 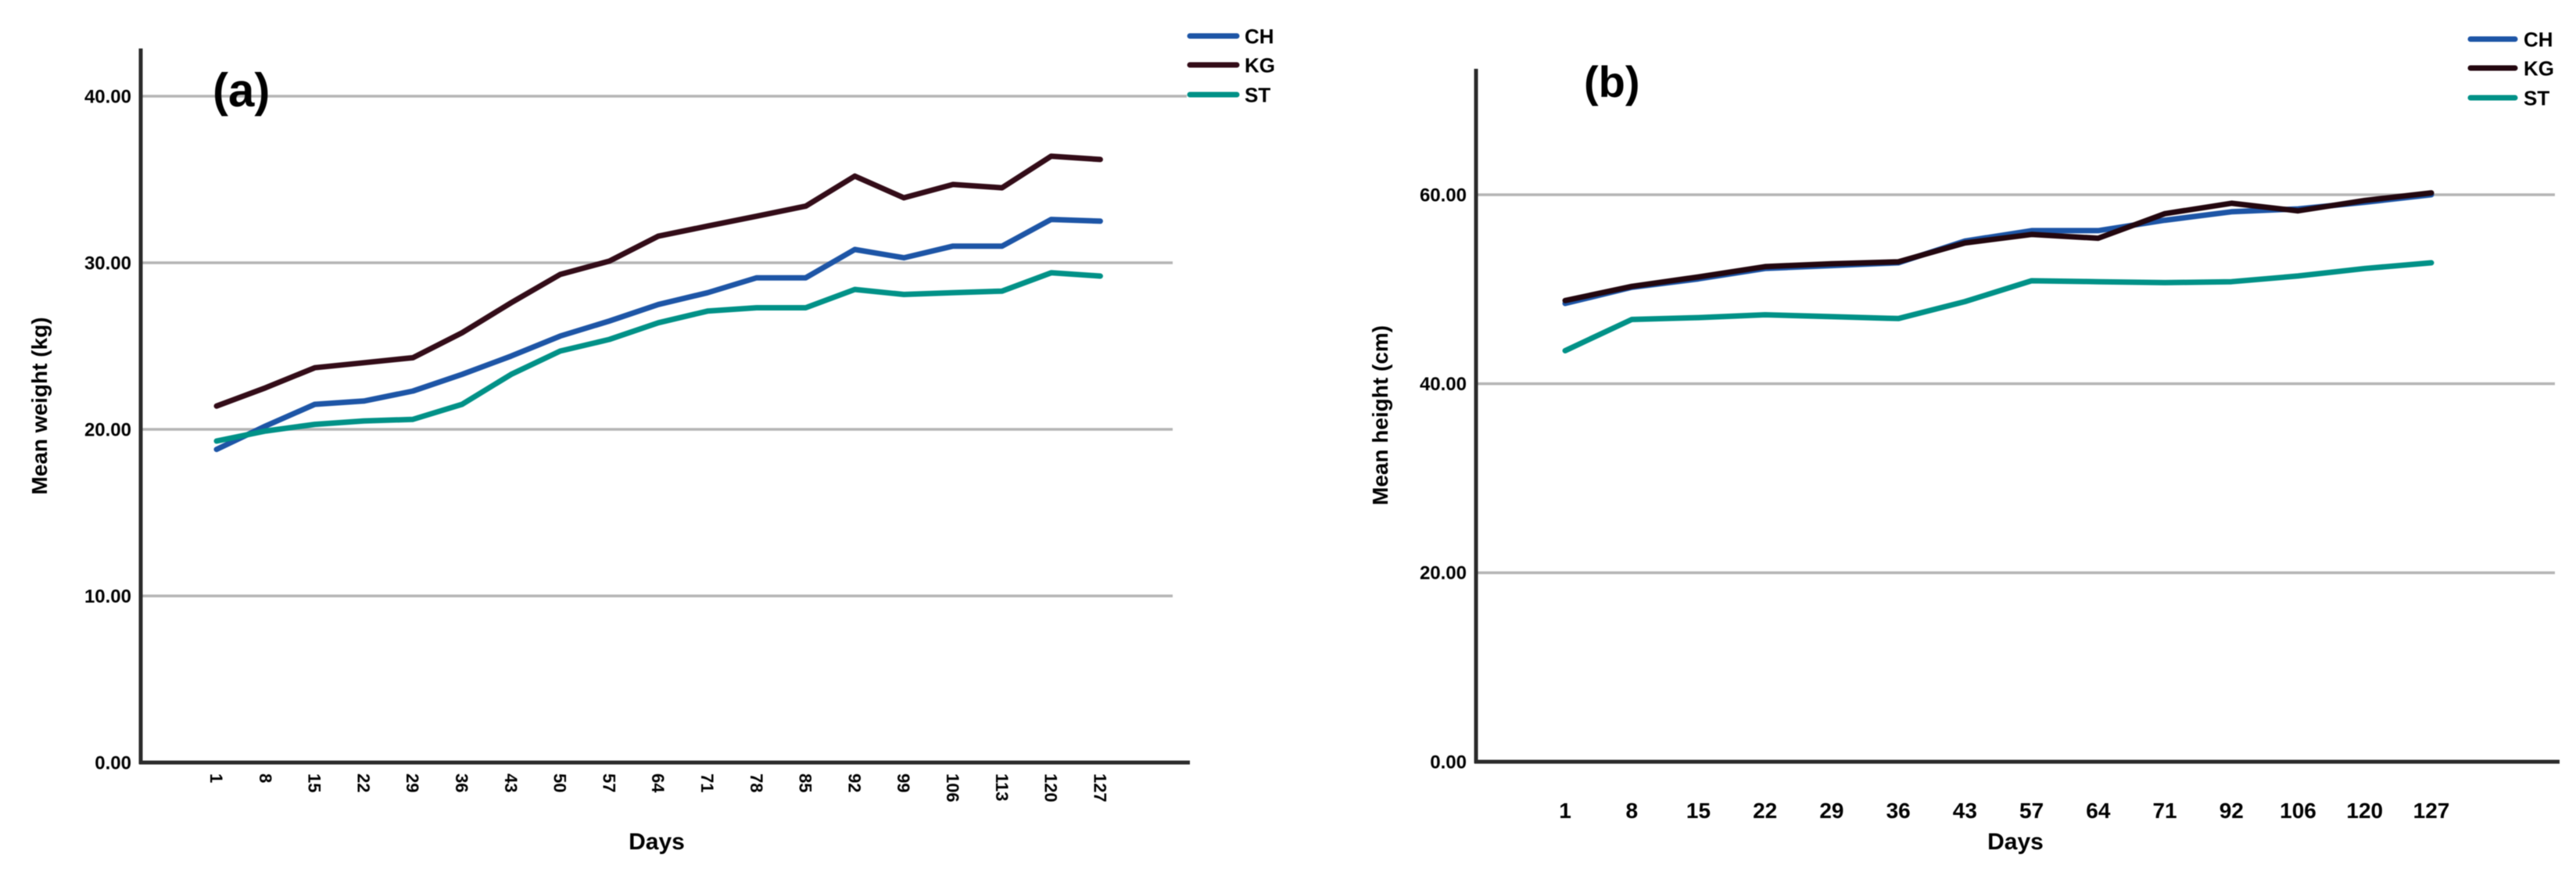 What do you see at coordinates (854, 782) in the screenshot?
I see `x-tick-label-a-92: 92` at bounding box center [854, 782].